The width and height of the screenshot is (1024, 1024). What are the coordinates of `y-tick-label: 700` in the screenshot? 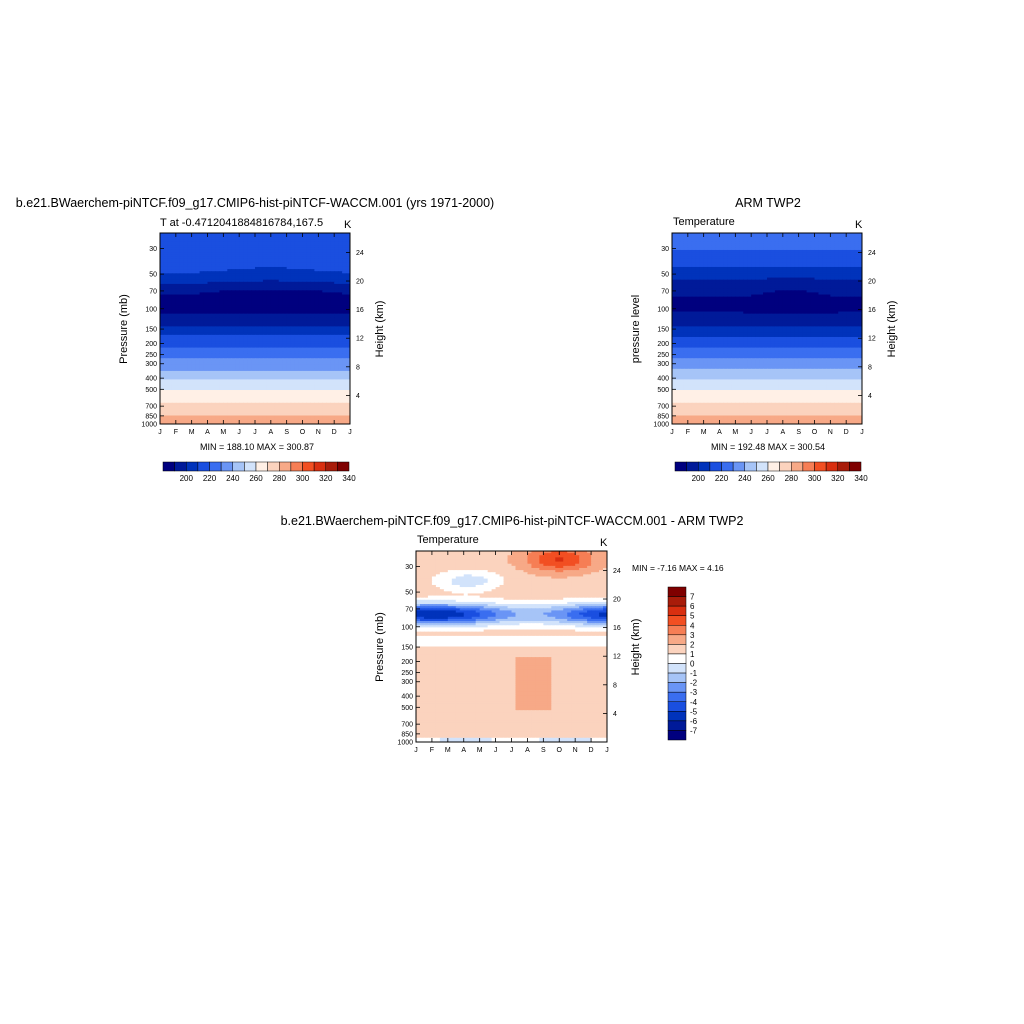 It's located at (151, 407).